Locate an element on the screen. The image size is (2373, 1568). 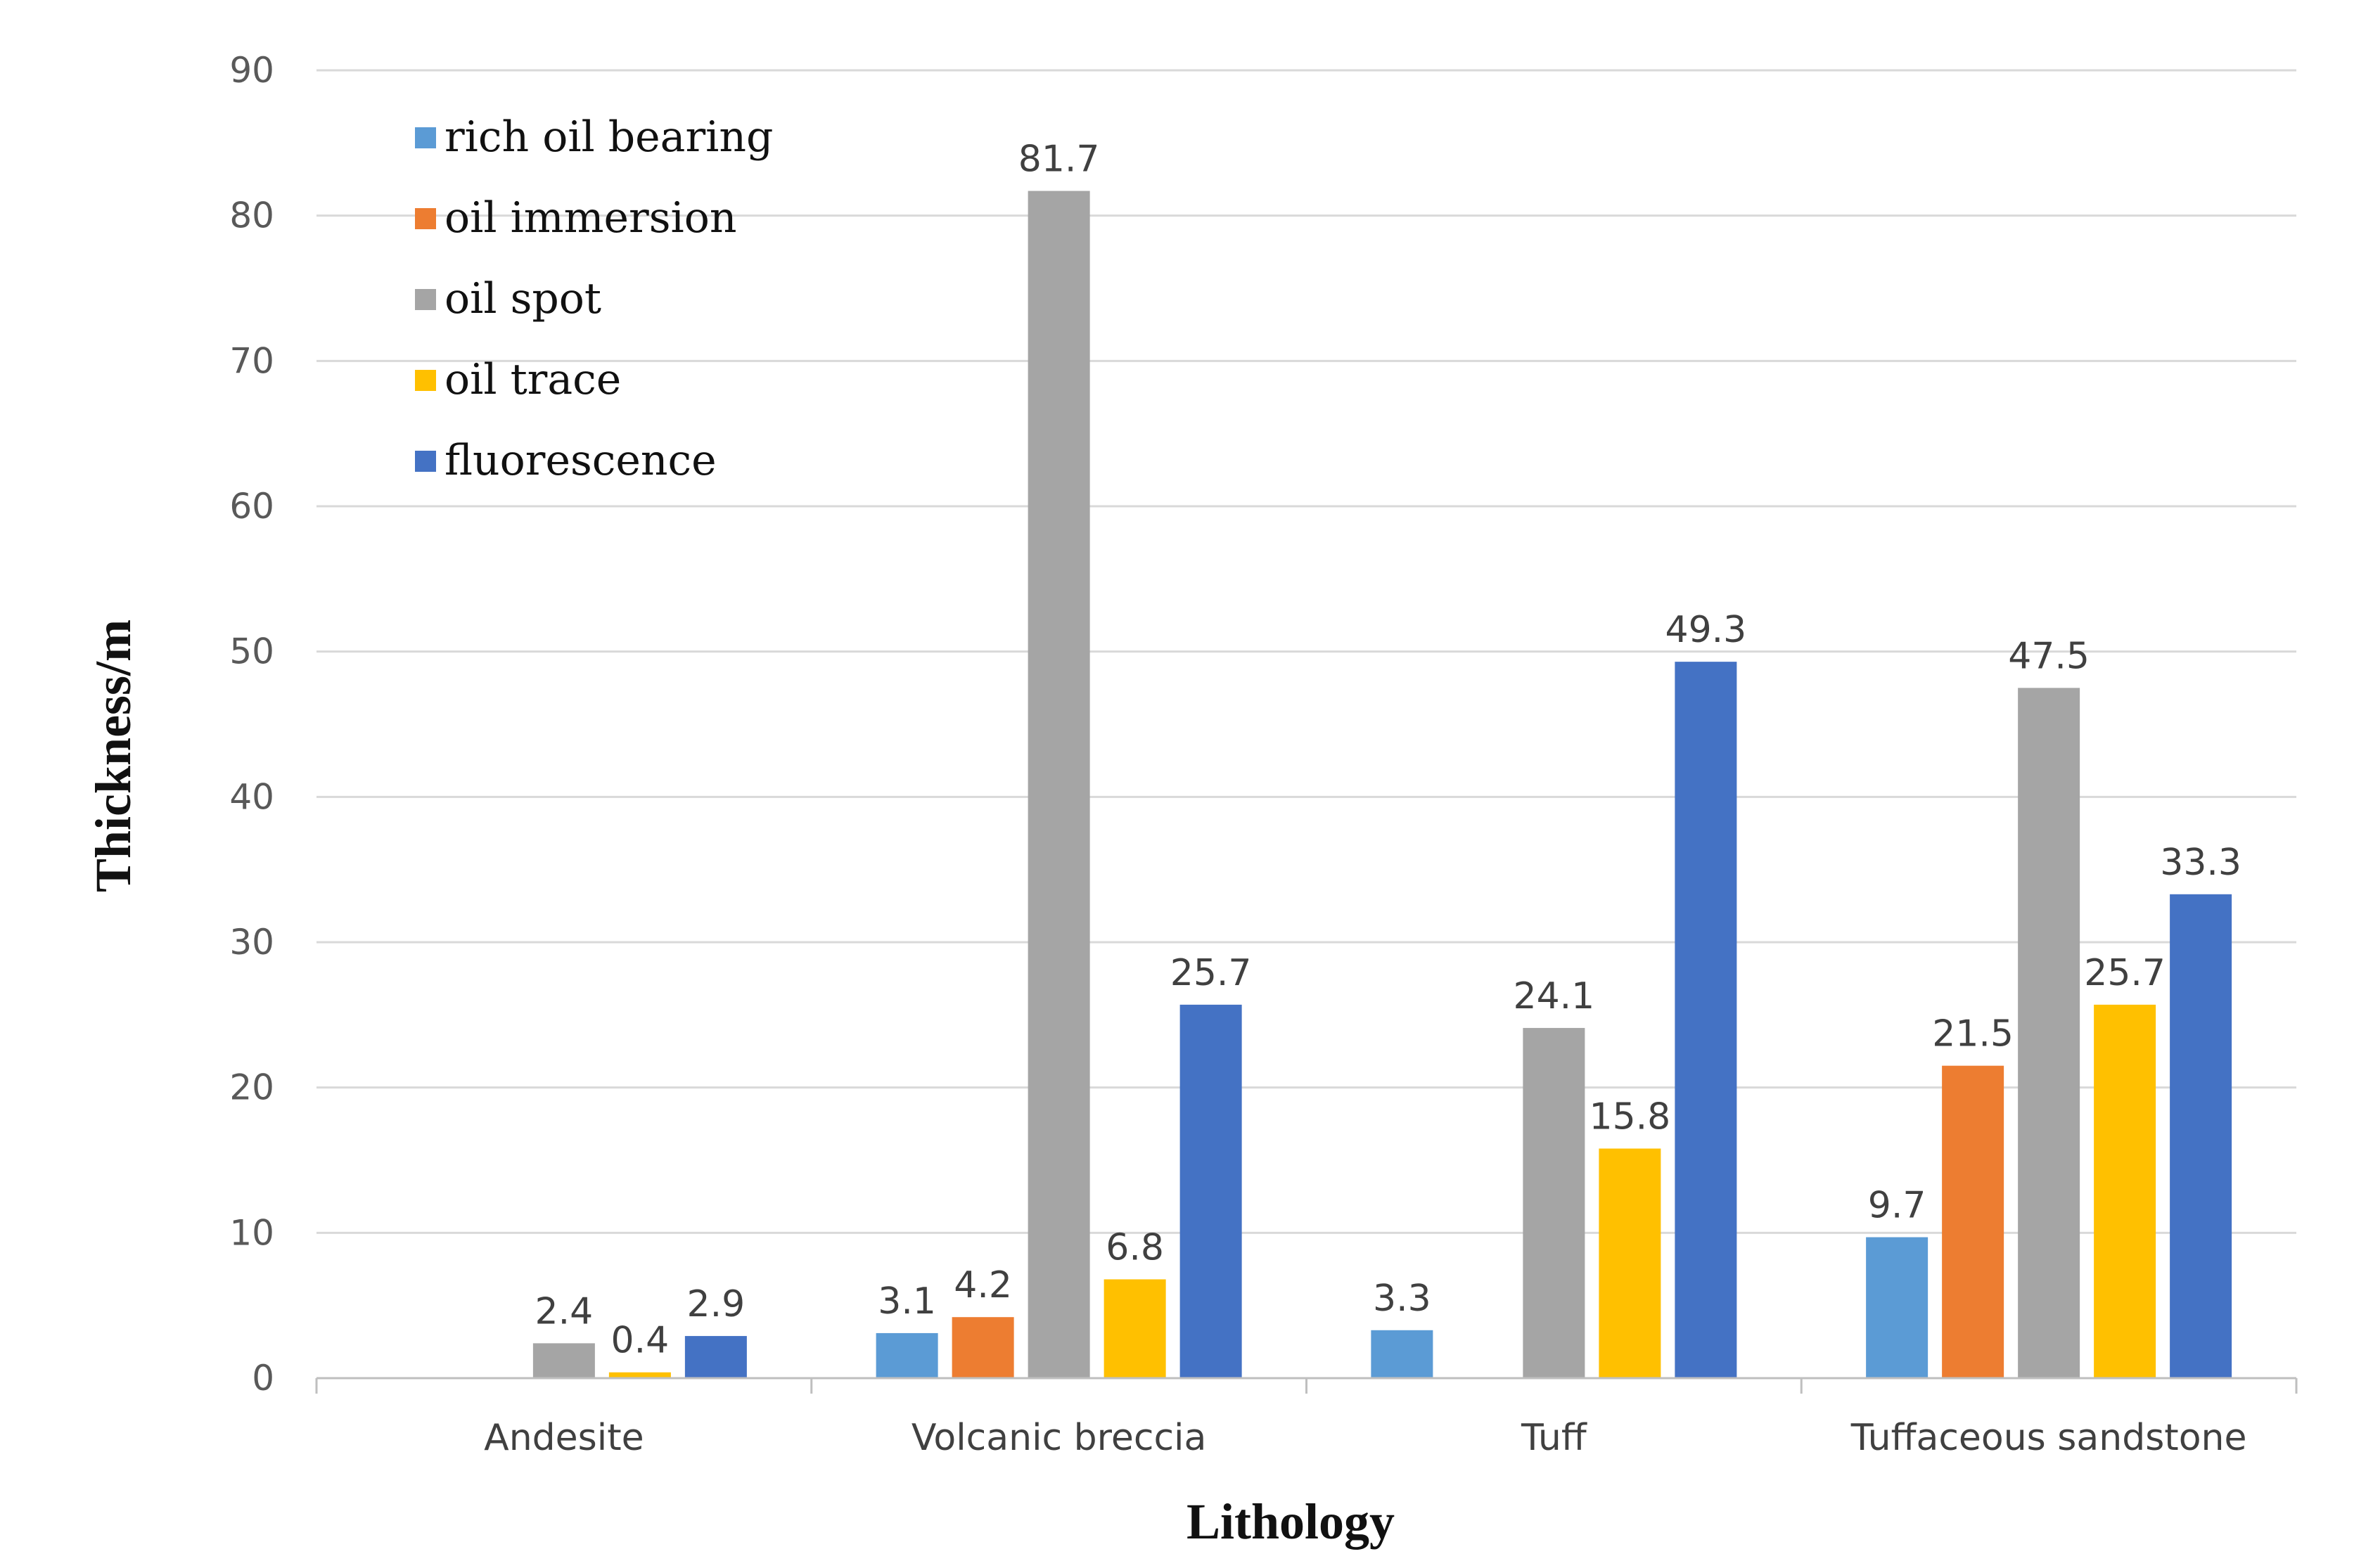
data-label-tuffaceous-sandstone-fluorescence: 33.3 is located at coordinates (2200, 863).